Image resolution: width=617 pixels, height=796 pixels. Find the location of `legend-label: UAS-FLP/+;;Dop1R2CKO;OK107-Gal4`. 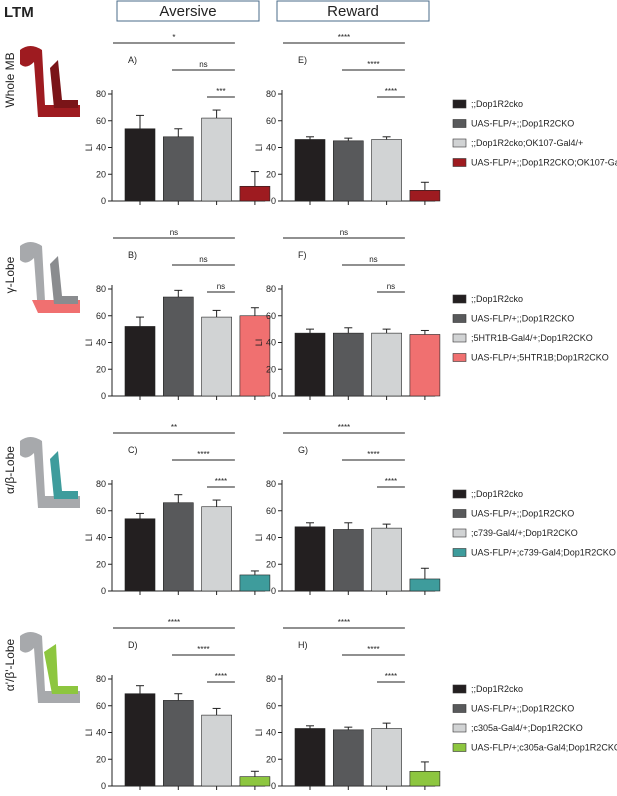

legend-label: UAS-FLP/+;;Dop1R2CKO;OK107-Gal4 is located at coordinates (544, 163).